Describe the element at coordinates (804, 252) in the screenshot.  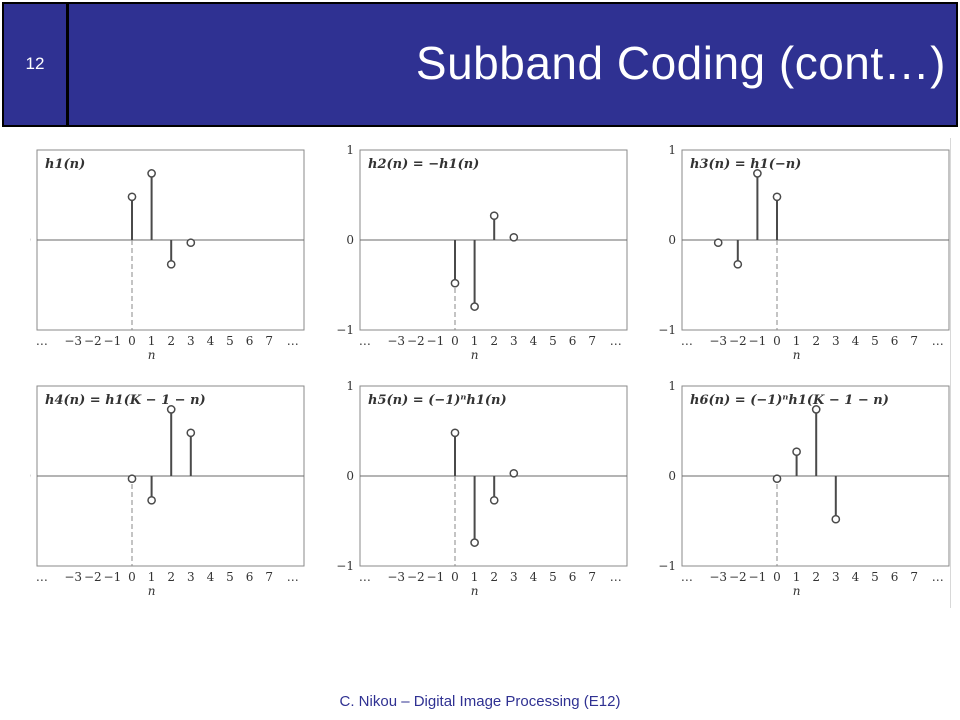
I see `stem-plot-3: 10−1… −3 −2 −1 0 1 2 3 4 5 6 7 …nh3(n) = h1(−n)` at that location.